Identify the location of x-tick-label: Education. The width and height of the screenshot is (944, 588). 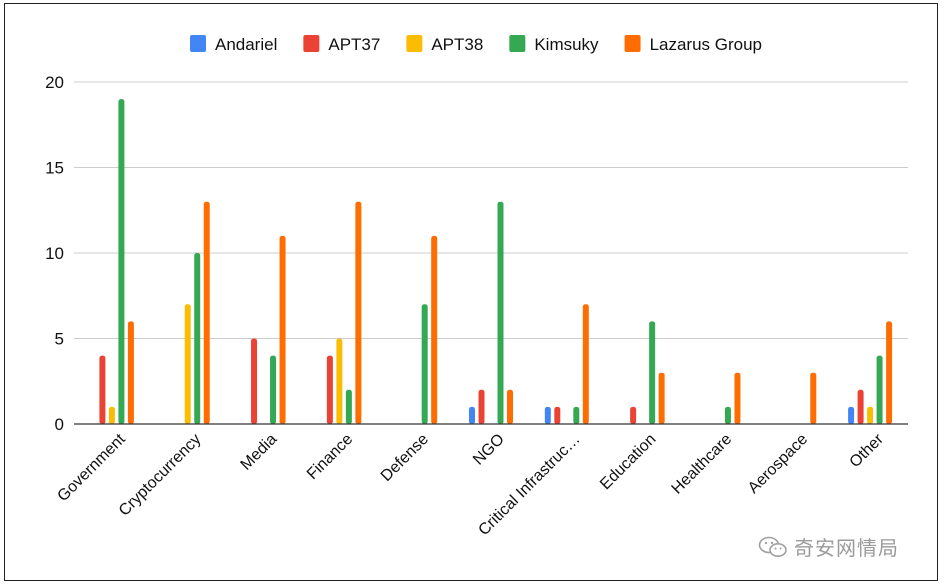
(628, 462).